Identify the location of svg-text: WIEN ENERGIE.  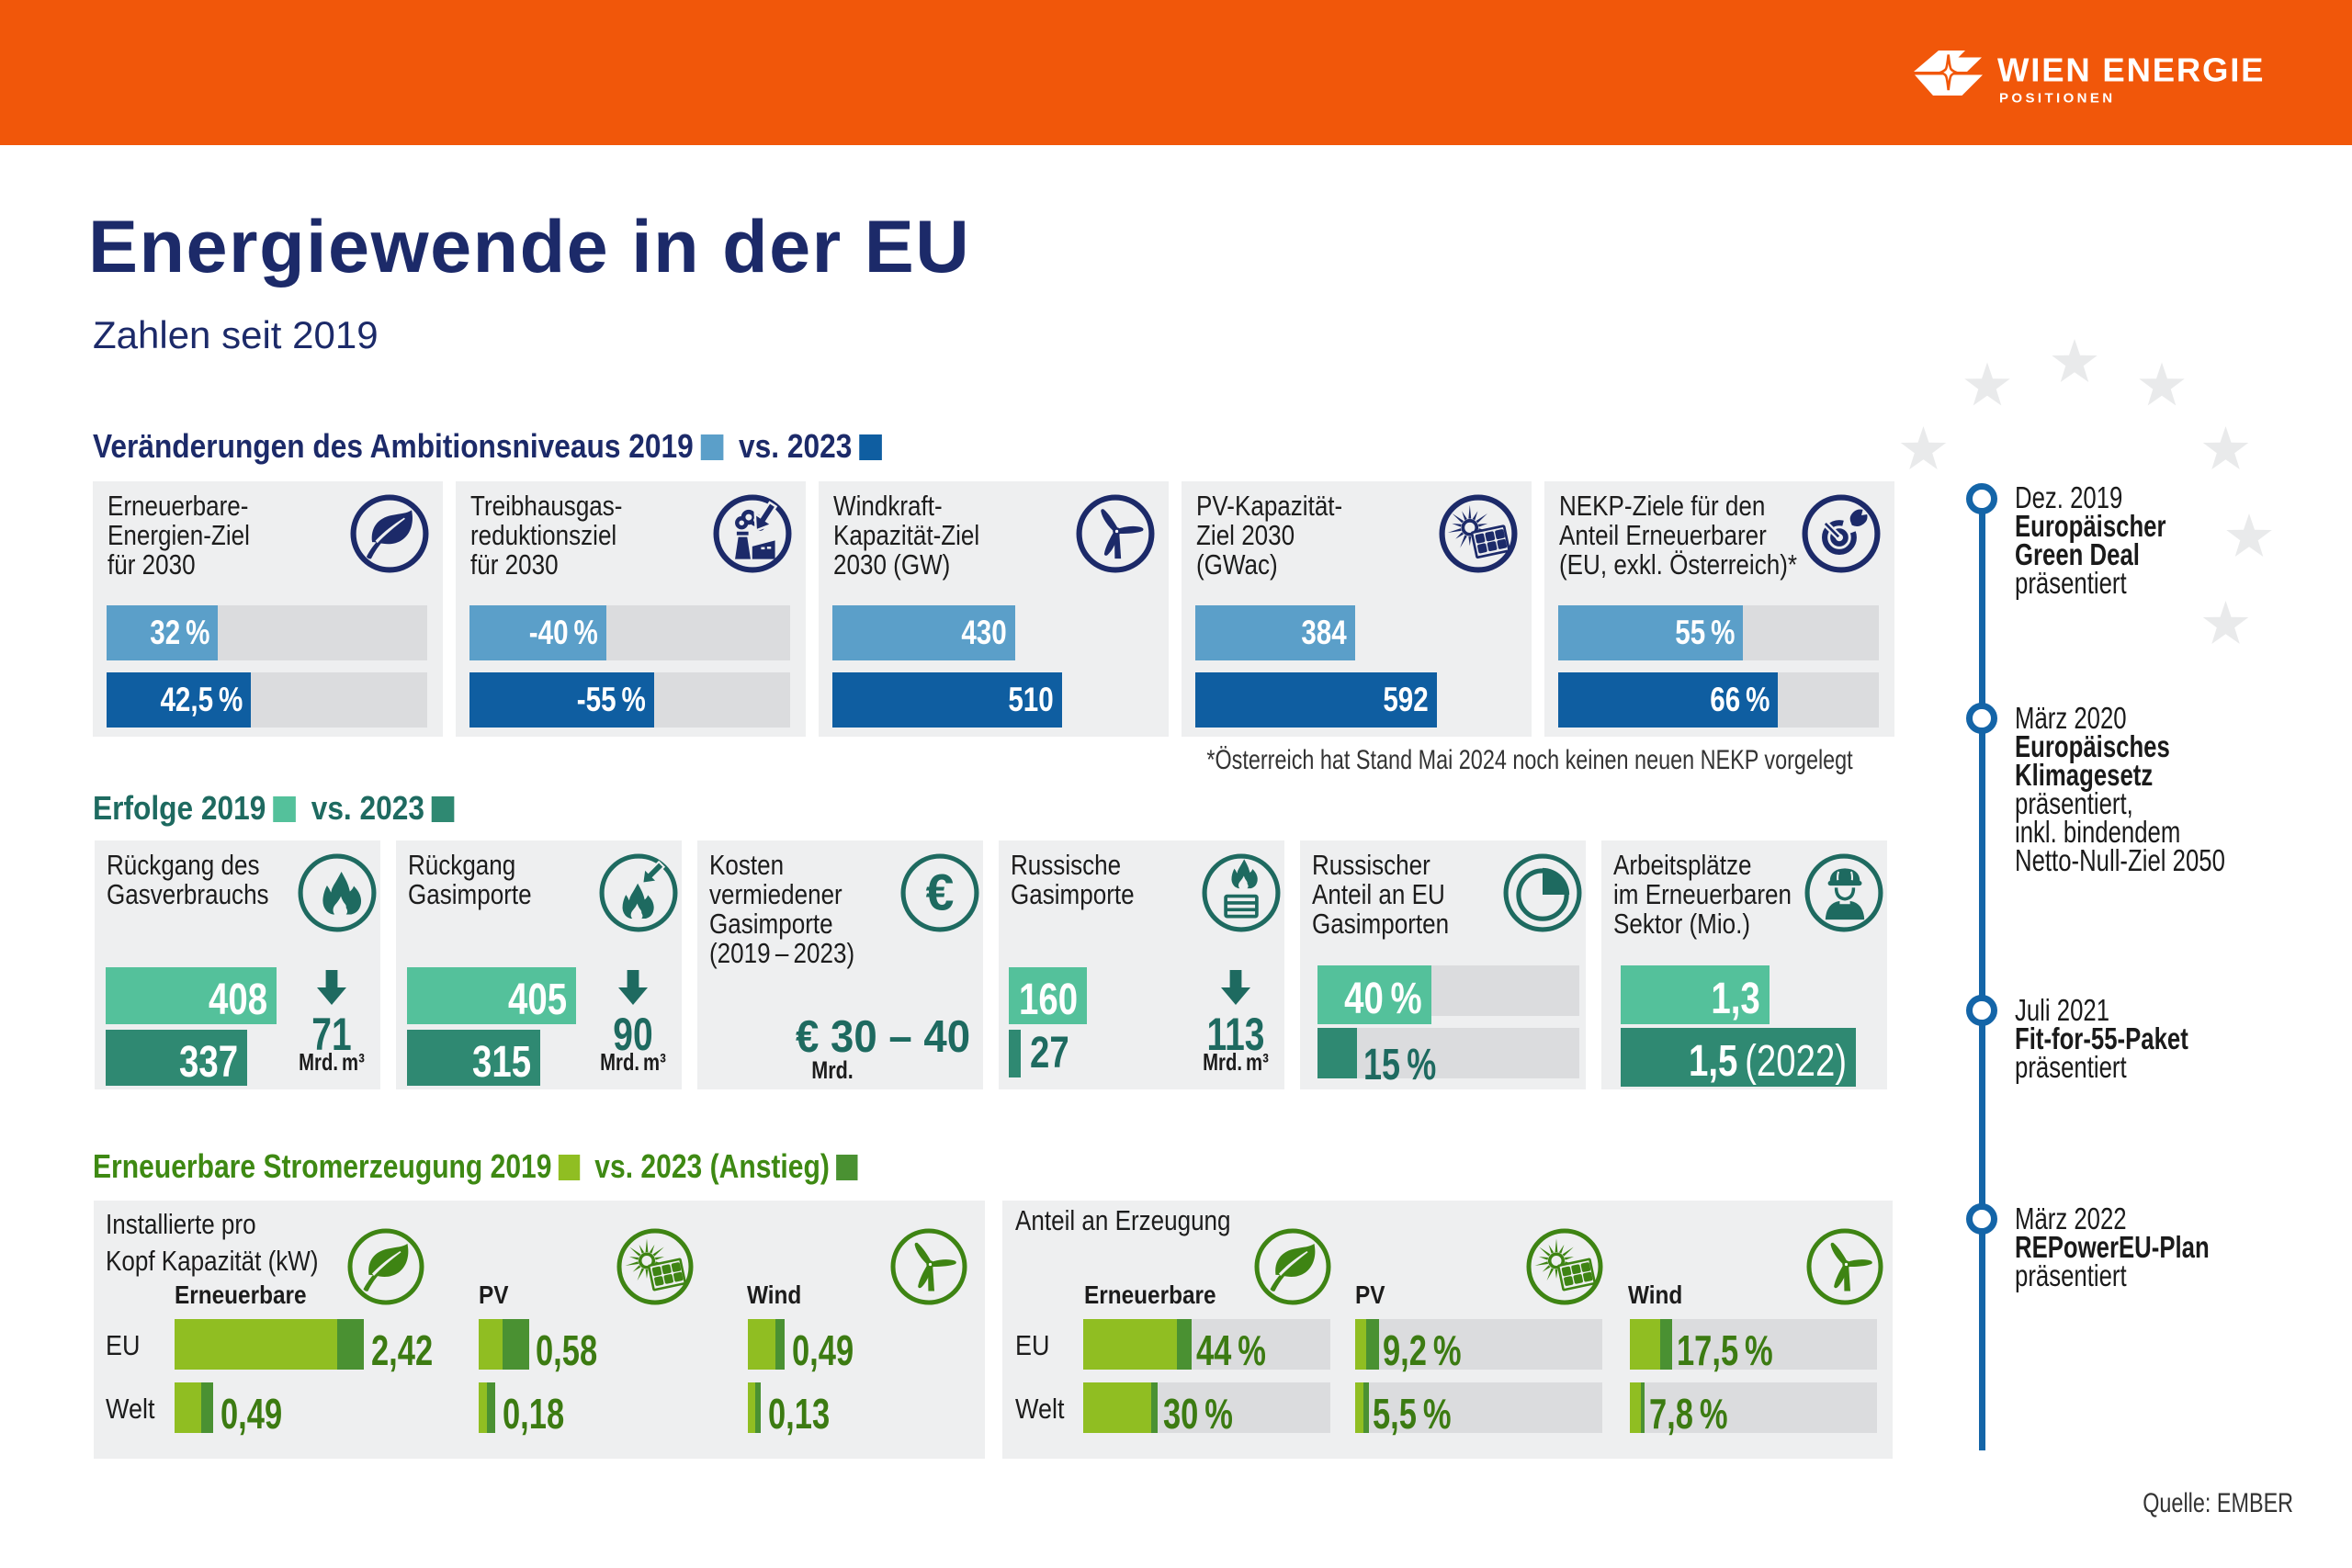
(2131, 70).